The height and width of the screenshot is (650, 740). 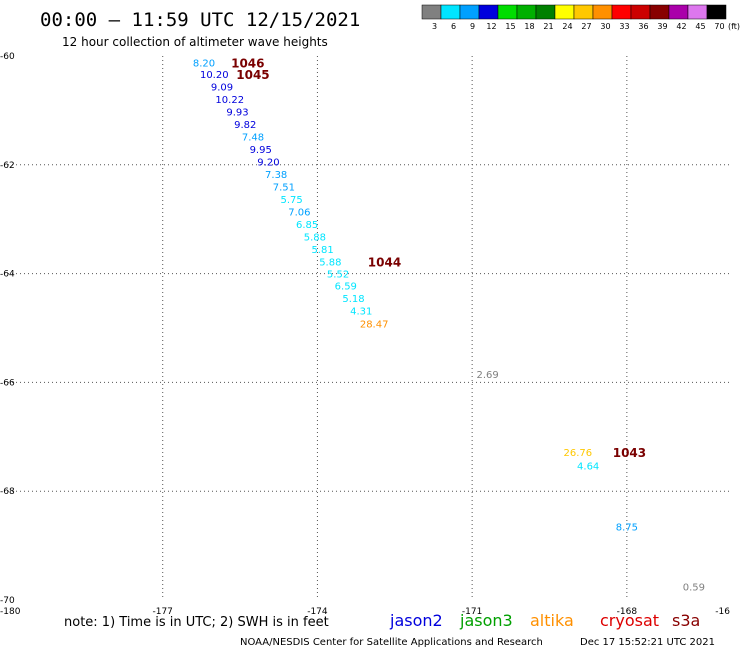 I want to click on satellite-legend-altika: altika, so click(x=552, y=620).